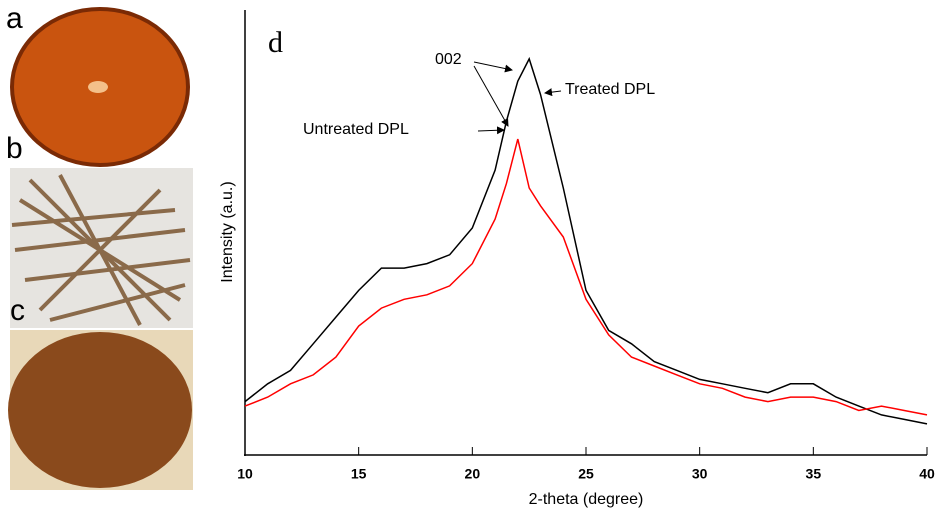 This screenshot has width=936, height=525. I want to click on x-tick-label: 30, so click(700, 474).